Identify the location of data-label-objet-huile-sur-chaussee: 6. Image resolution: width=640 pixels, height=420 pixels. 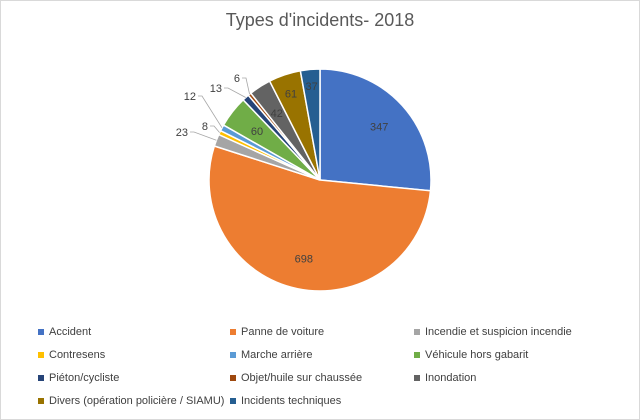
(237, 79).